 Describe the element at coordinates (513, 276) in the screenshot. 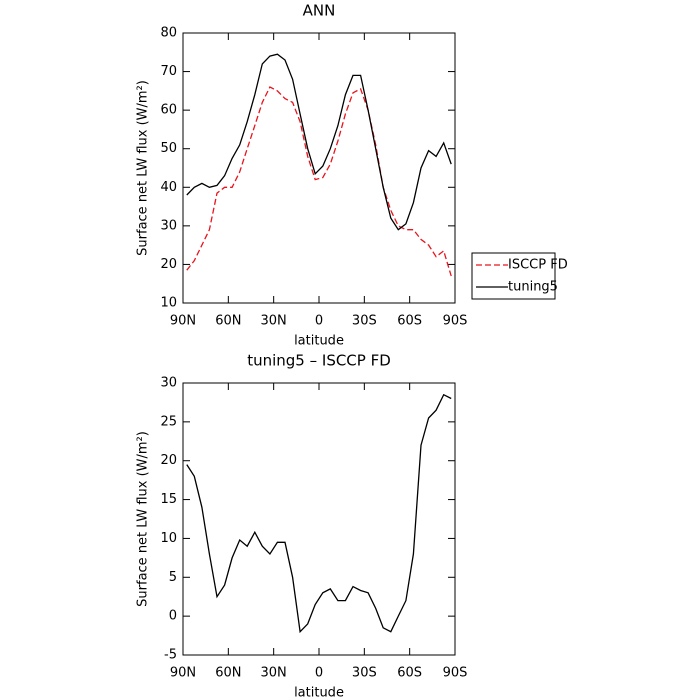

I see `legend-box` at that location.